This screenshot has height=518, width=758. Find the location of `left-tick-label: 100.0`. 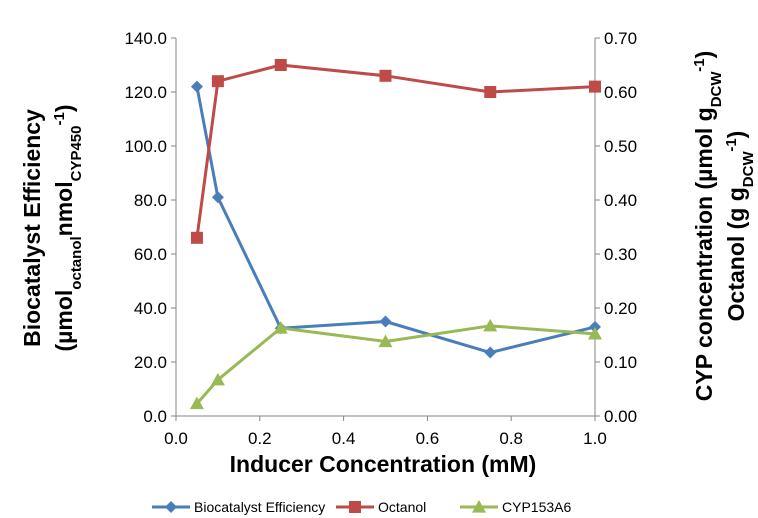

left-tick-label: 100.0 is located at coordinates (145, 146).